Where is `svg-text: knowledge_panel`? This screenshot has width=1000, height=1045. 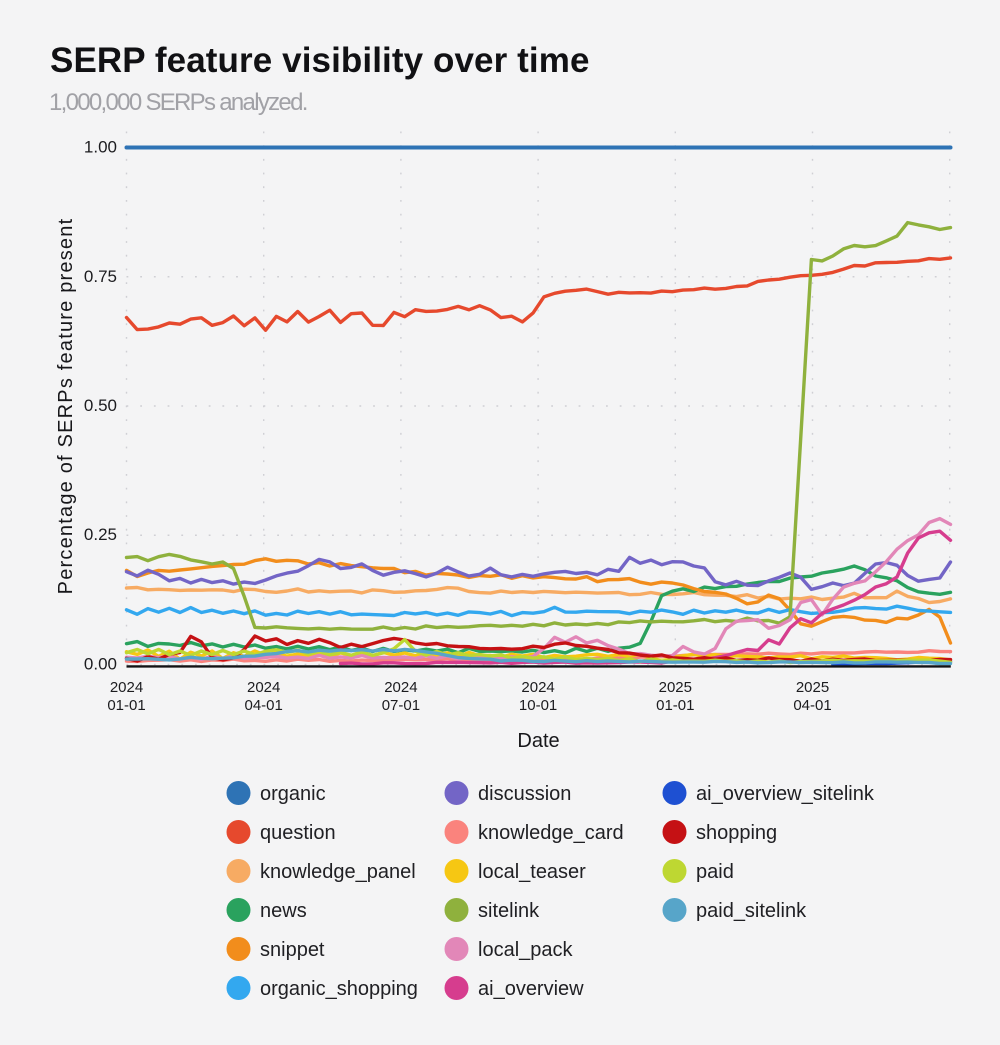 svg-text: knowledge_panel is located at coordinates (338, 872).